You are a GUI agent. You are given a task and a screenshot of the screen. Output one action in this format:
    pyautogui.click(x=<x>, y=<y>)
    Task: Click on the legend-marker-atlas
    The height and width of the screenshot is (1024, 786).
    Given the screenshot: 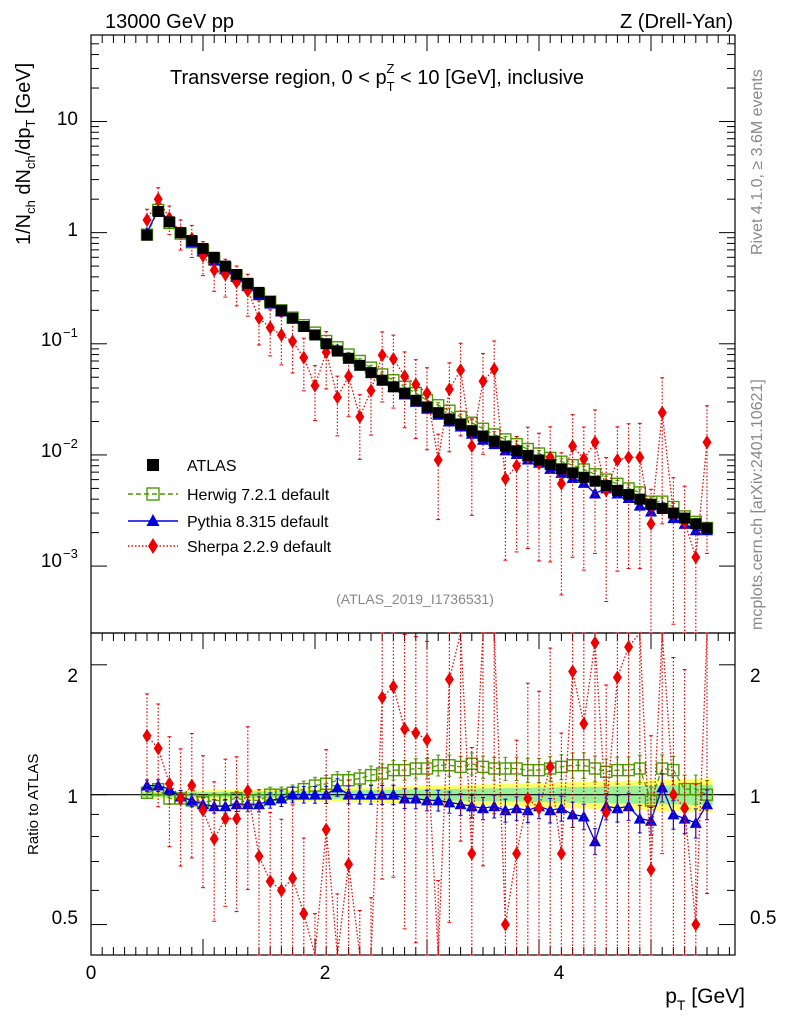 What is the action you would take?
    pyautogui.click(x=153, y=465)
    